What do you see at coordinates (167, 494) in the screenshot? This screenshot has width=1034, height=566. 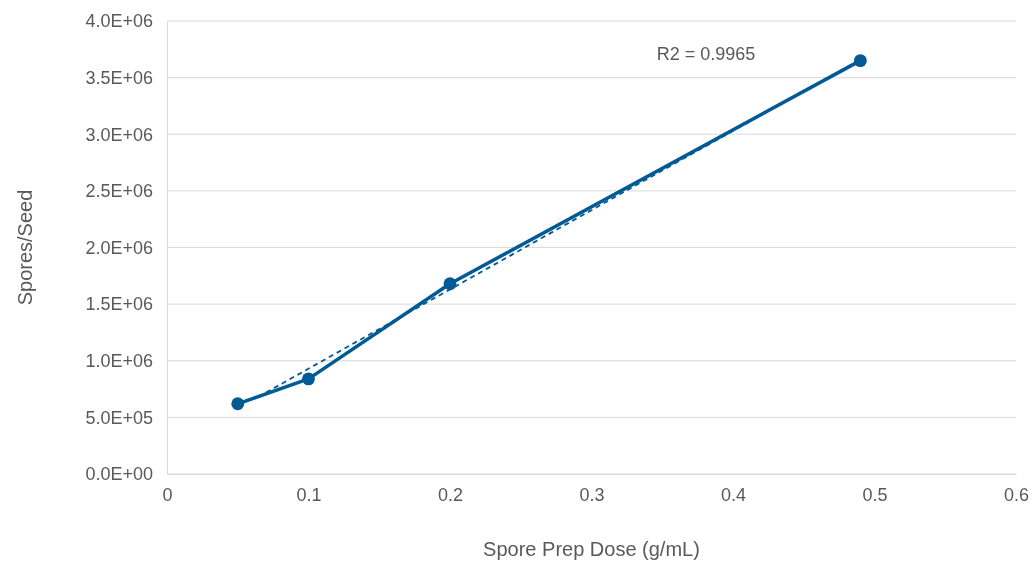 I see `x-tick-label: 0` at bounding box center [167, 494].